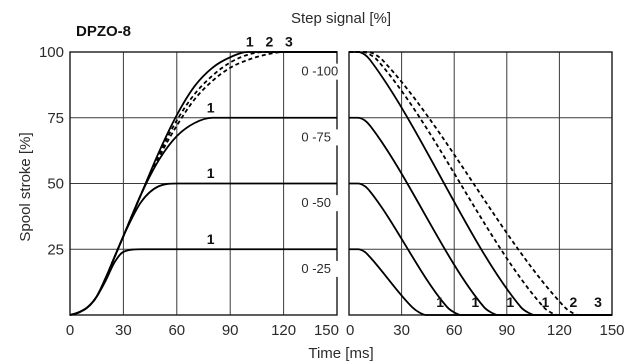  I want to click on y-tick-label: 25, so click(55, 249).